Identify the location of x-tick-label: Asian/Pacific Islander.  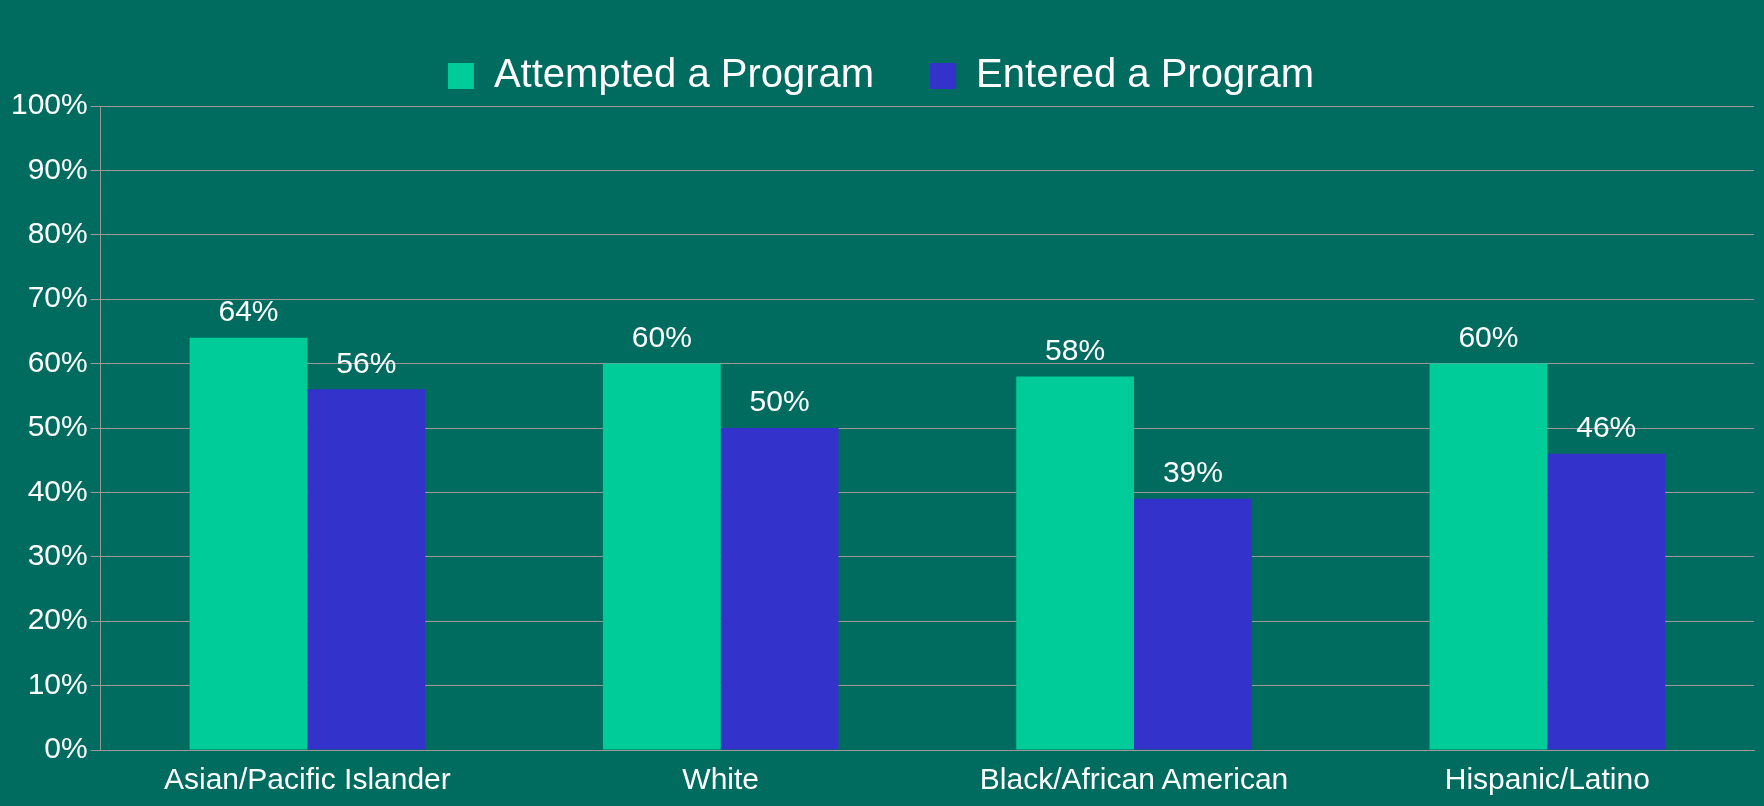
(307, 779).